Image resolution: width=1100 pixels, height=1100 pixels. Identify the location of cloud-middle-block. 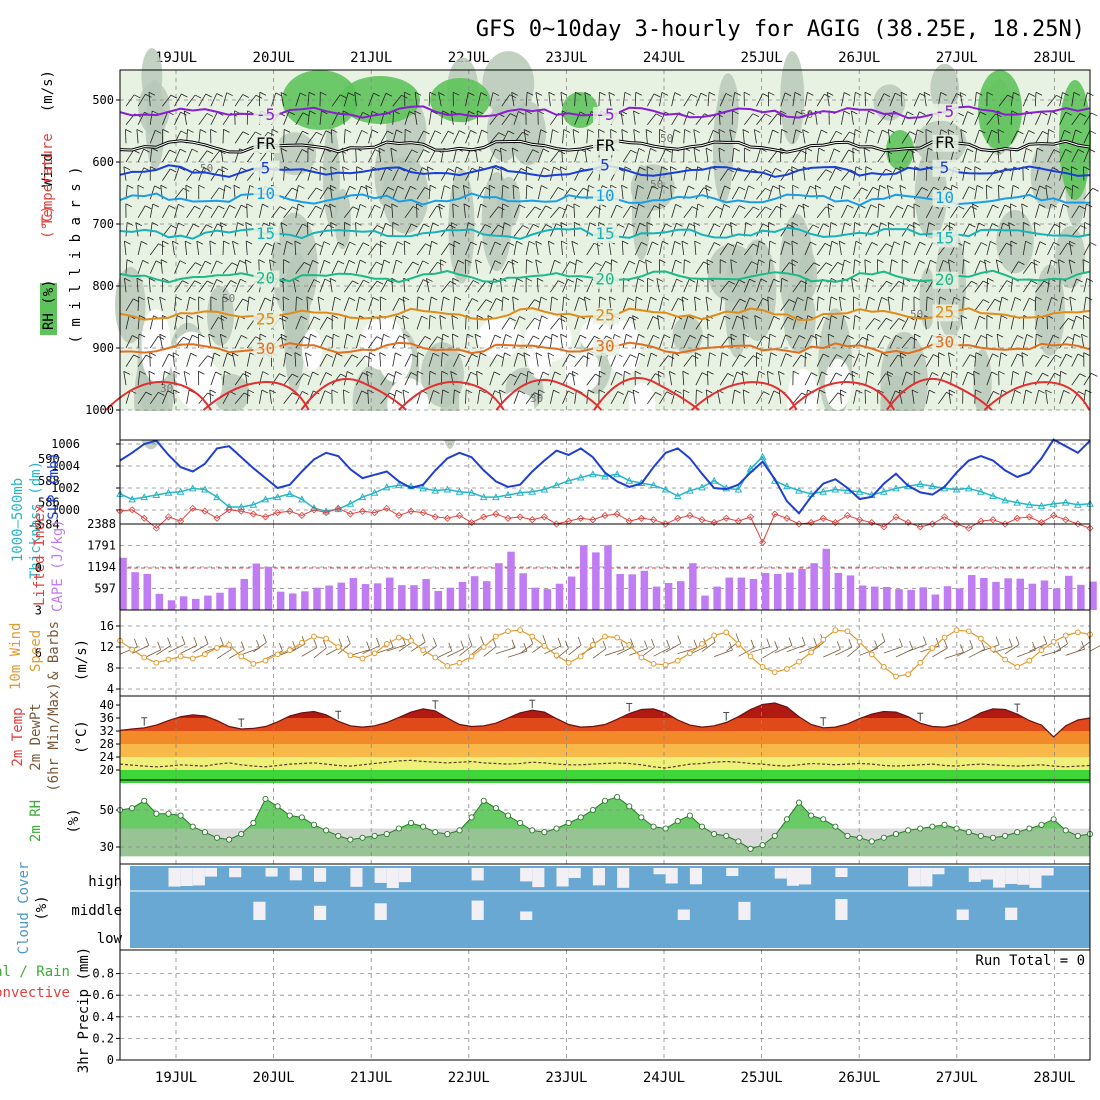
(683, 914).